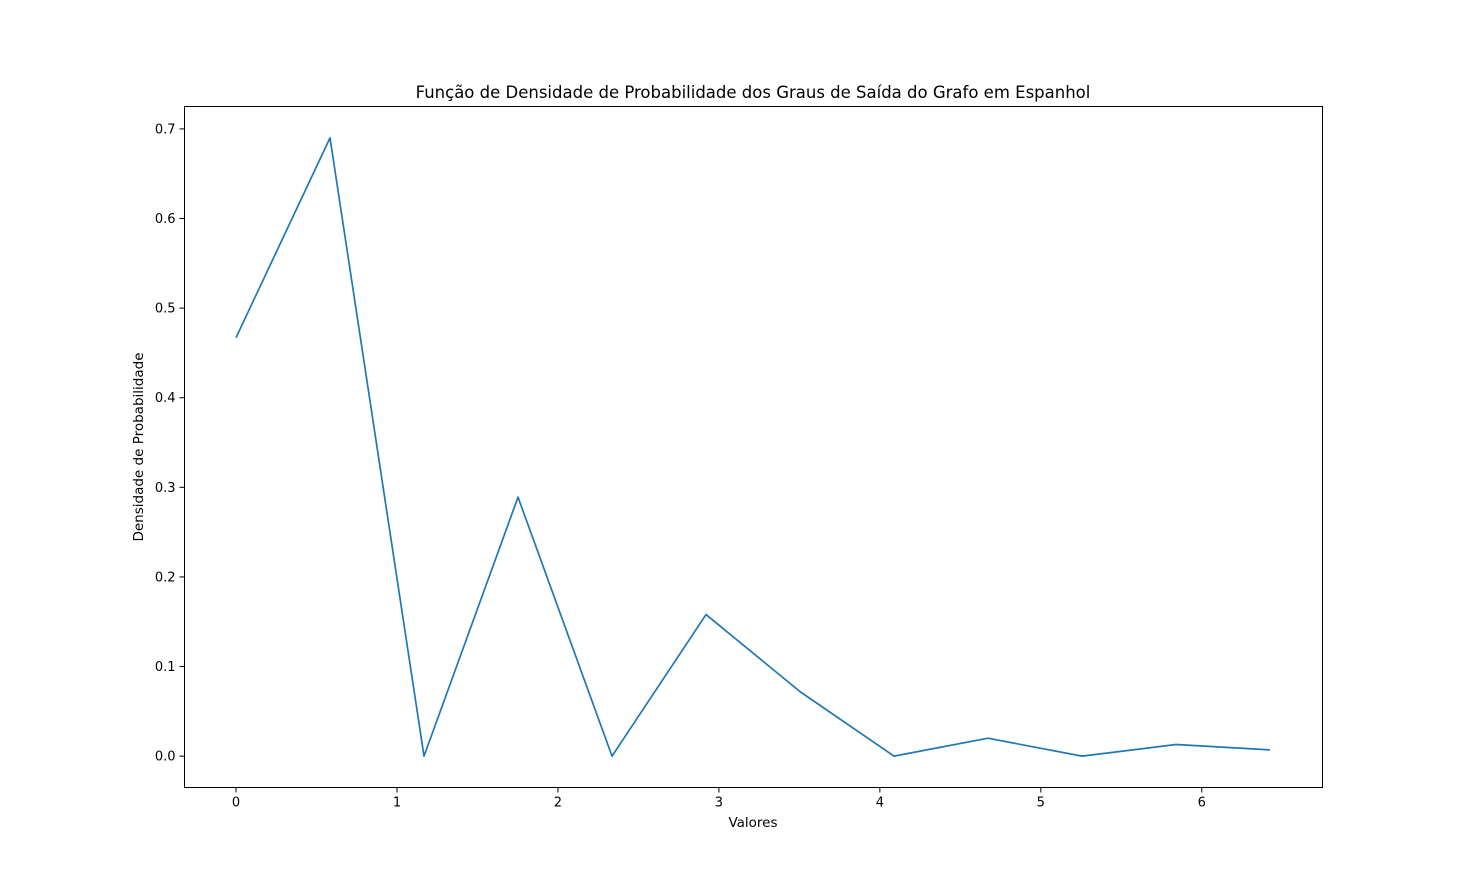 The height and width of the screenshot is (884, 1470). What do you see at coordinates (752, 823) in the screenshot?
I see `x-axis-label: Valores` at bounding box center [752, 823].